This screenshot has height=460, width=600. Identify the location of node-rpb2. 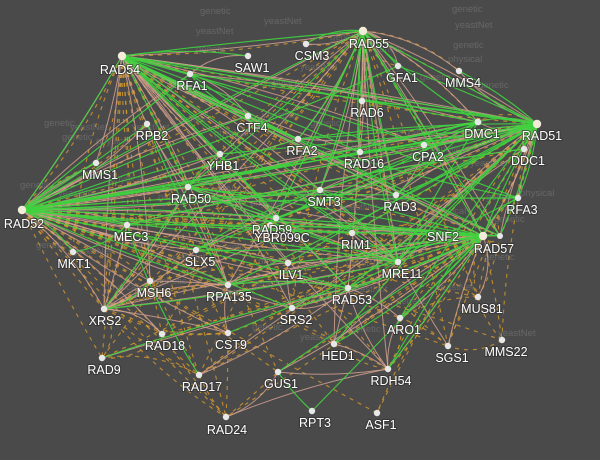
(147, 124).